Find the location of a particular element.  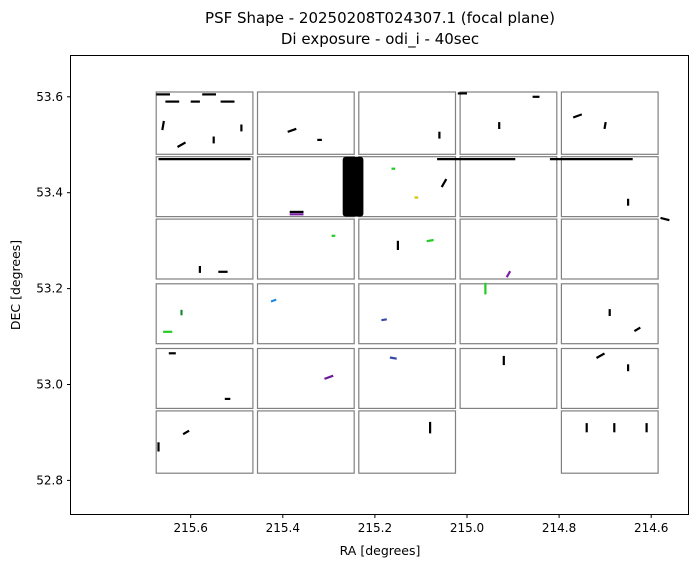

x-tick-label: 215.2 is located at coordinates (375, 528).